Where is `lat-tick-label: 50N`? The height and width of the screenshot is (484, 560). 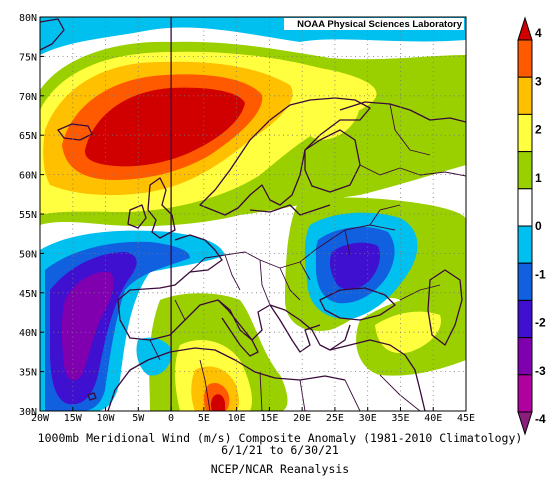 lat-tick-label: 50N is located at coordinates (28, 254).